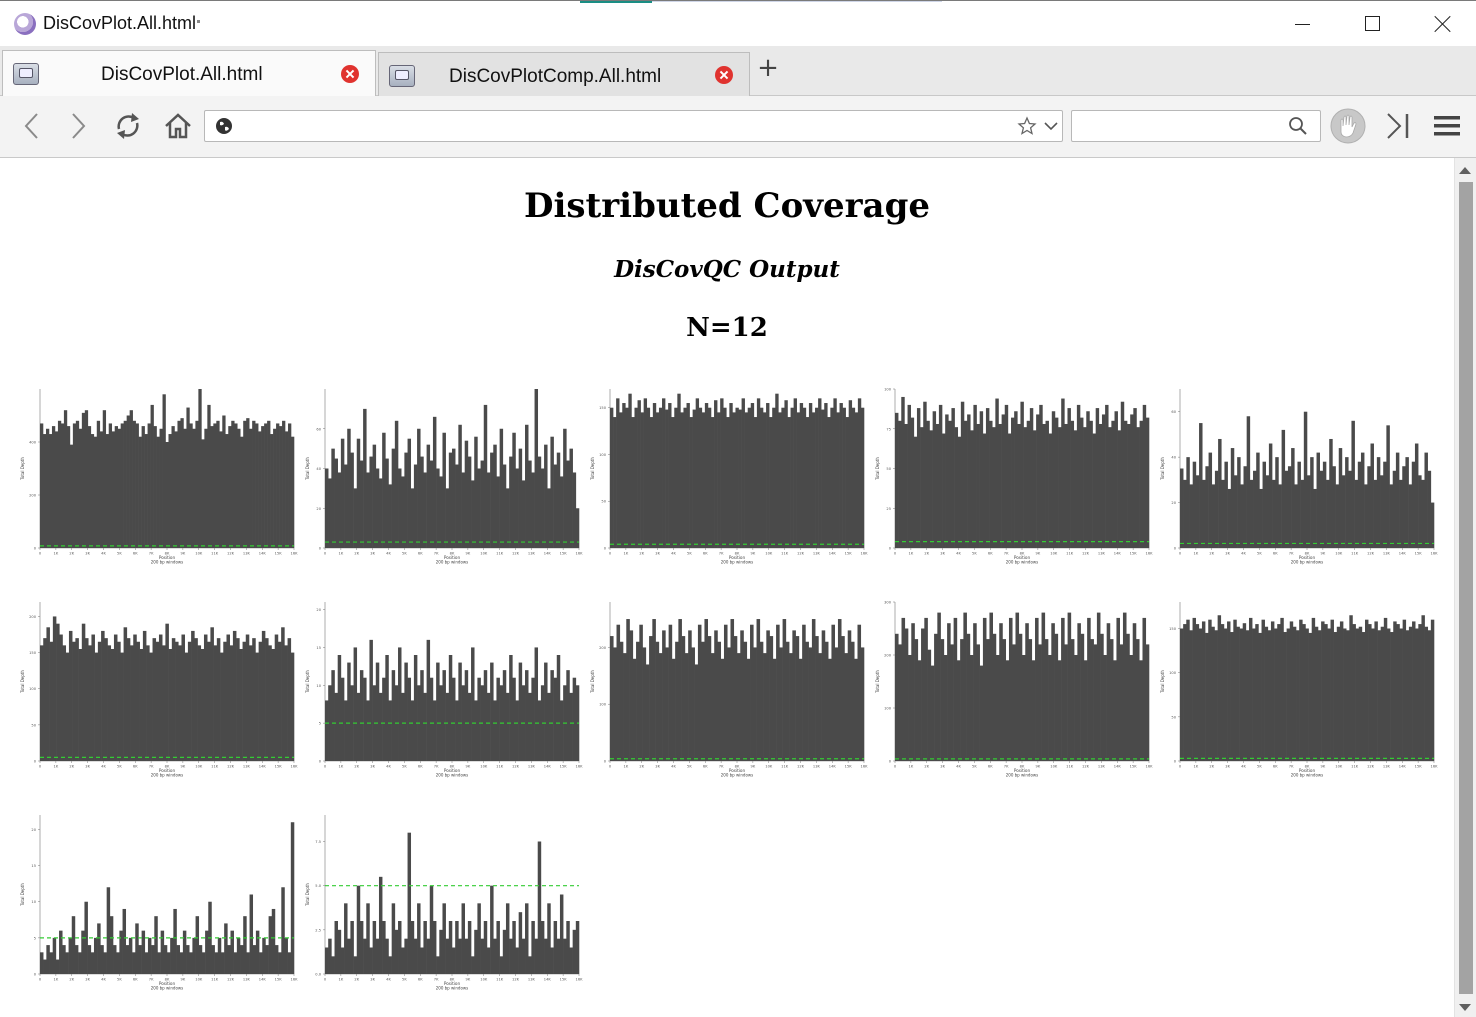  I want to click on y-tick-label: 10, so click(33, 902).